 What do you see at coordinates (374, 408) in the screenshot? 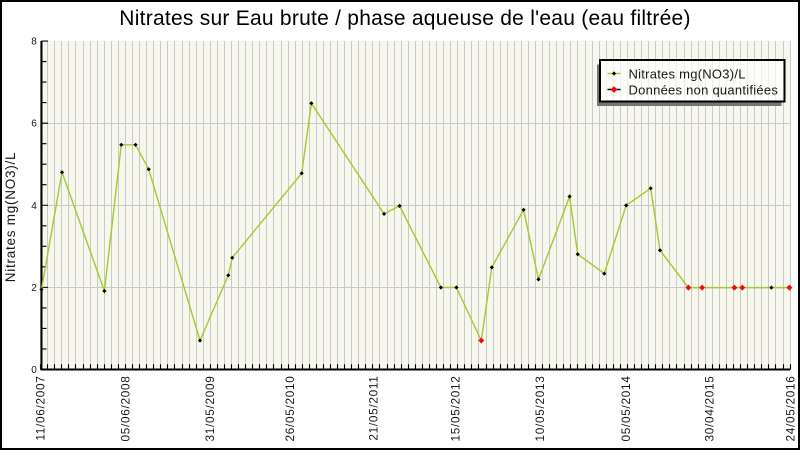
I see `svg-text: 21/05/2011` at bounding box center [374, 408].